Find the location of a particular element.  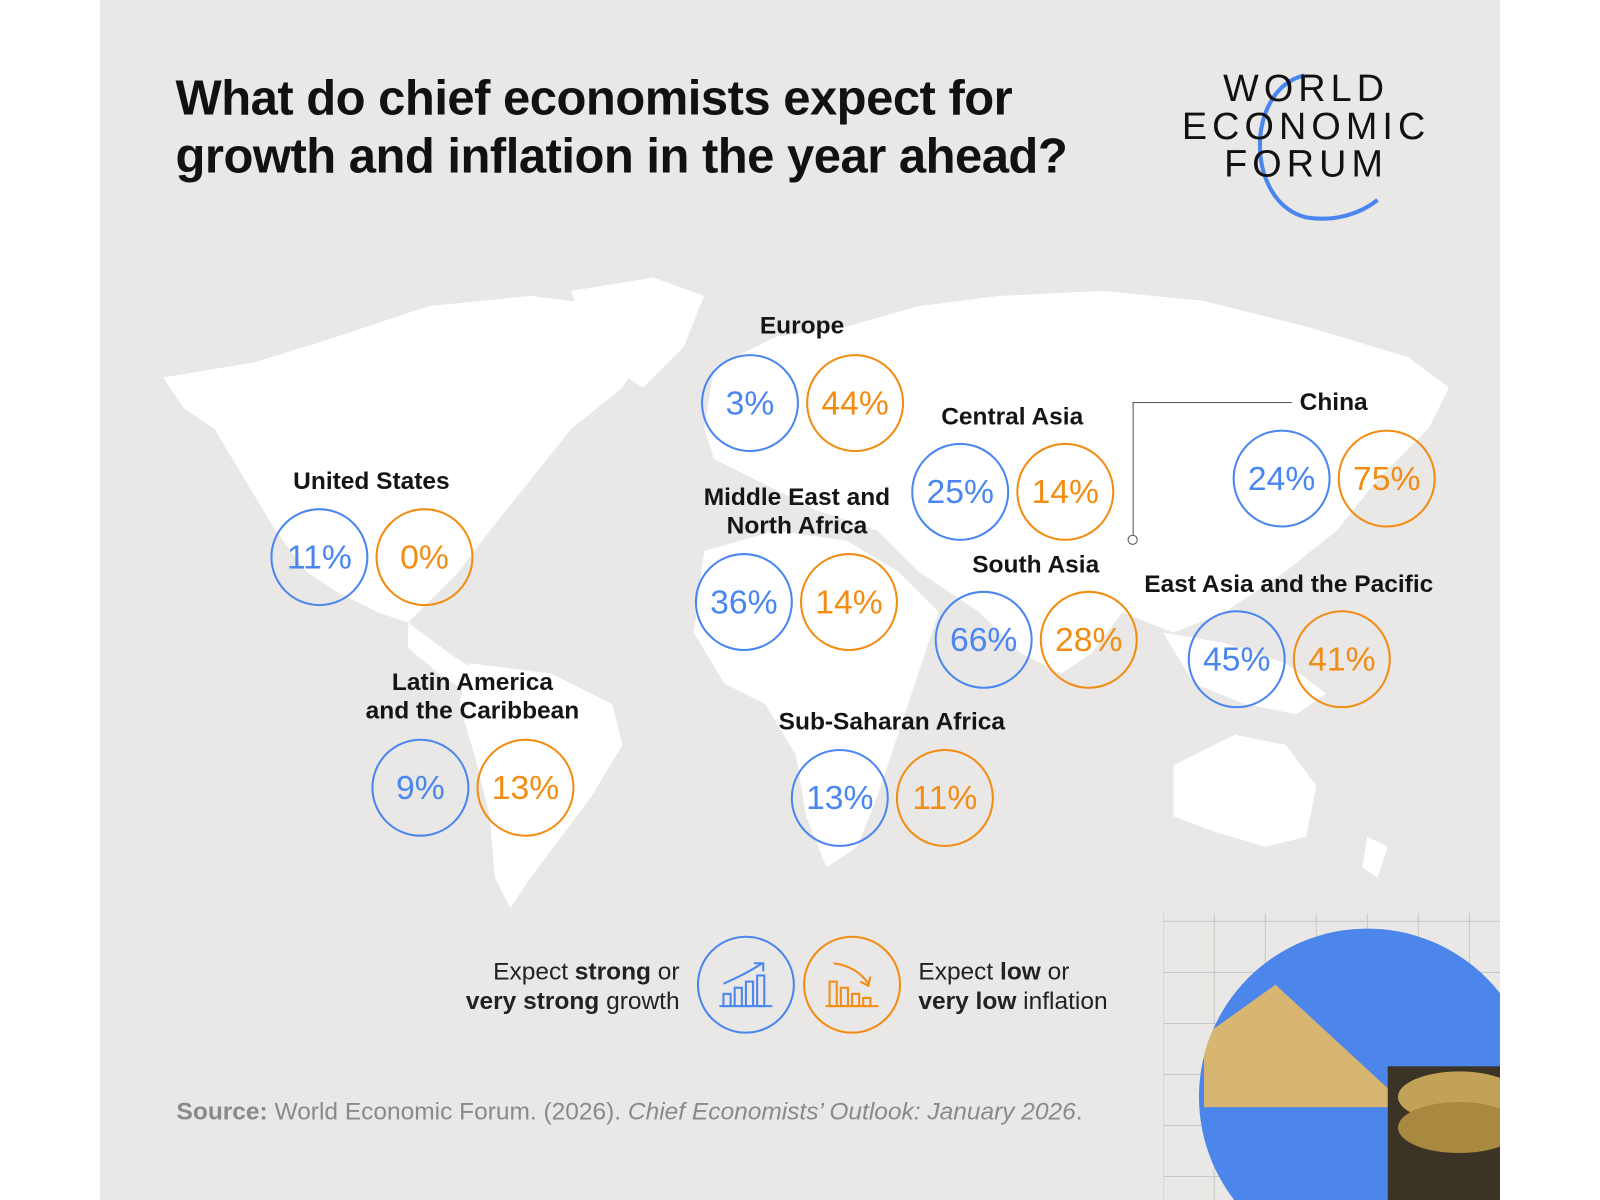

region-label-line: China is located at coordinates (1333, 402).